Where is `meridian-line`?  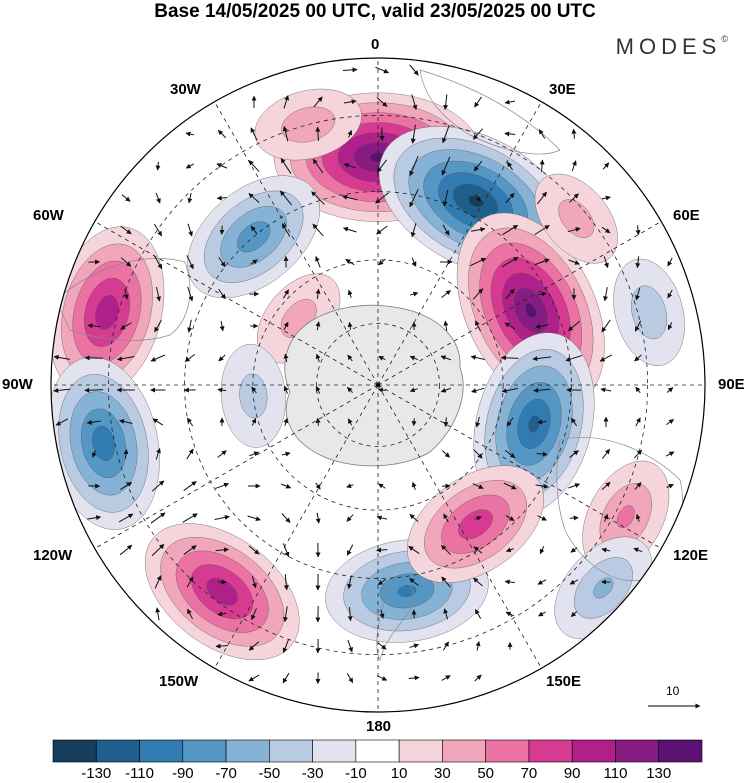
meridian-line is located at coordinates (236, 303).